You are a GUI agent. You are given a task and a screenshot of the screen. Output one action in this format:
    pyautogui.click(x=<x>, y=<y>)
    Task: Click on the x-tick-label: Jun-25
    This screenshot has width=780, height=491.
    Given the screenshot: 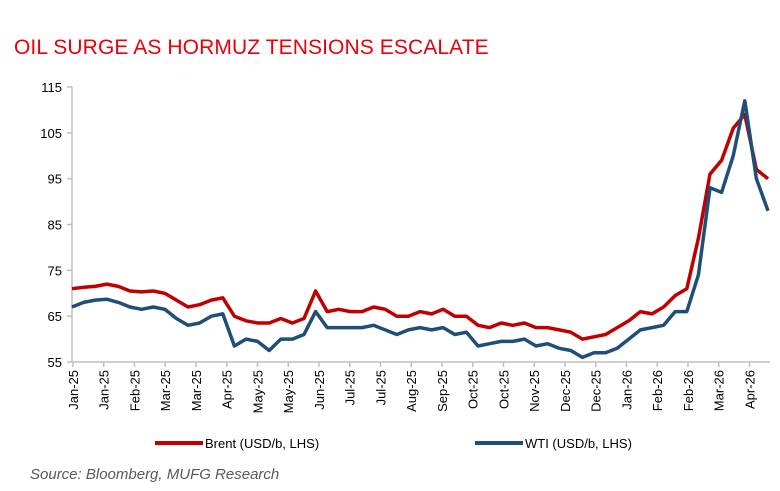 What is the action you would take?
    pyautogui.click(x=319, y=390)
    